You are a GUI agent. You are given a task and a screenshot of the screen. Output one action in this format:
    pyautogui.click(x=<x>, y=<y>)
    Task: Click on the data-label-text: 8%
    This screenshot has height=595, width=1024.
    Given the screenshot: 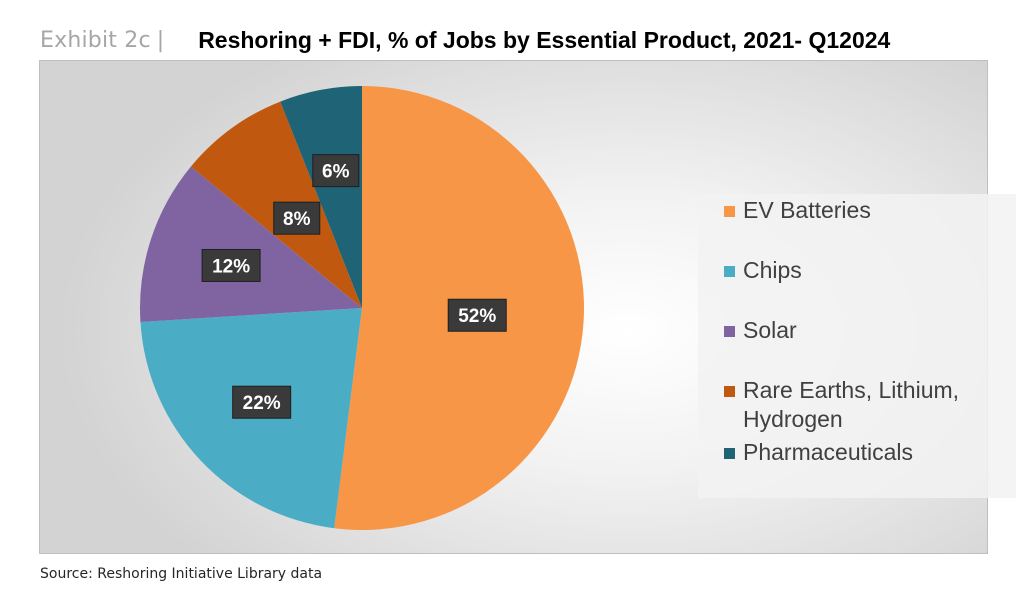 What is the action you would take?
    pyautogui.click(x=297, y=219)
    